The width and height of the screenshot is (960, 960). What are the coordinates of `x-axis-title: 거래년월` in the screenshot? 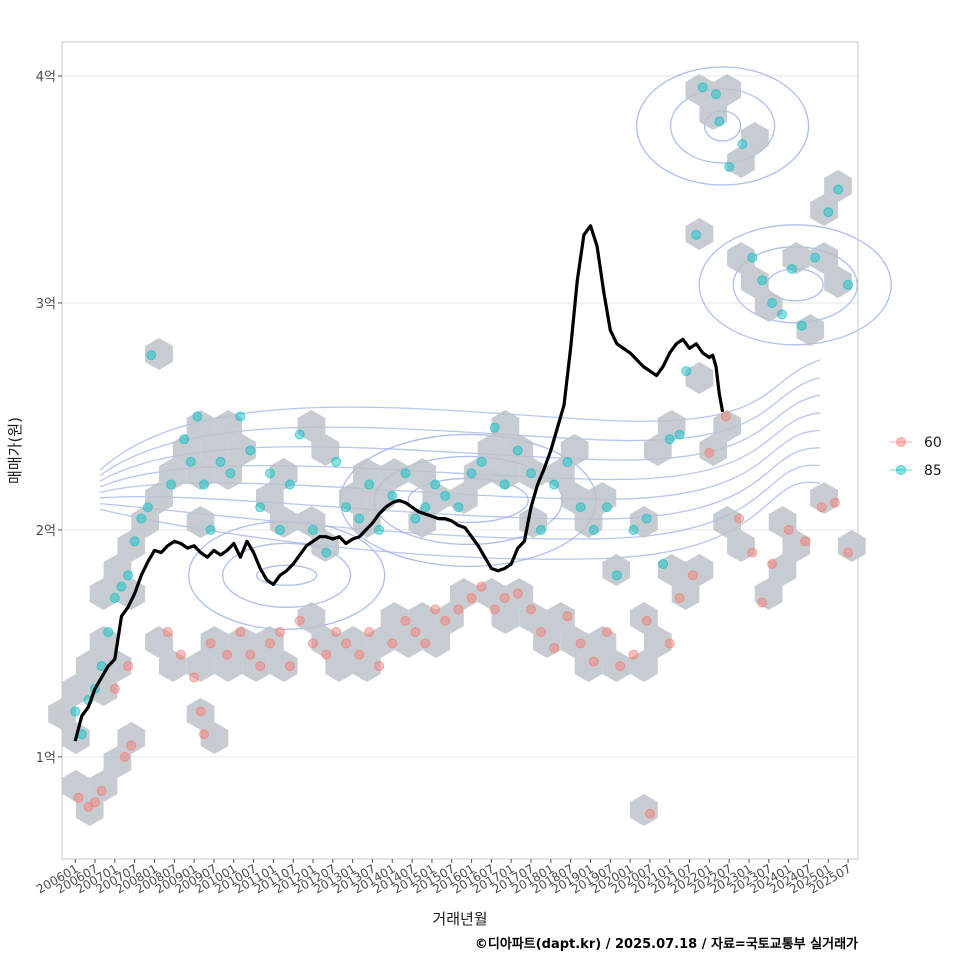 It's located at (459, 919).